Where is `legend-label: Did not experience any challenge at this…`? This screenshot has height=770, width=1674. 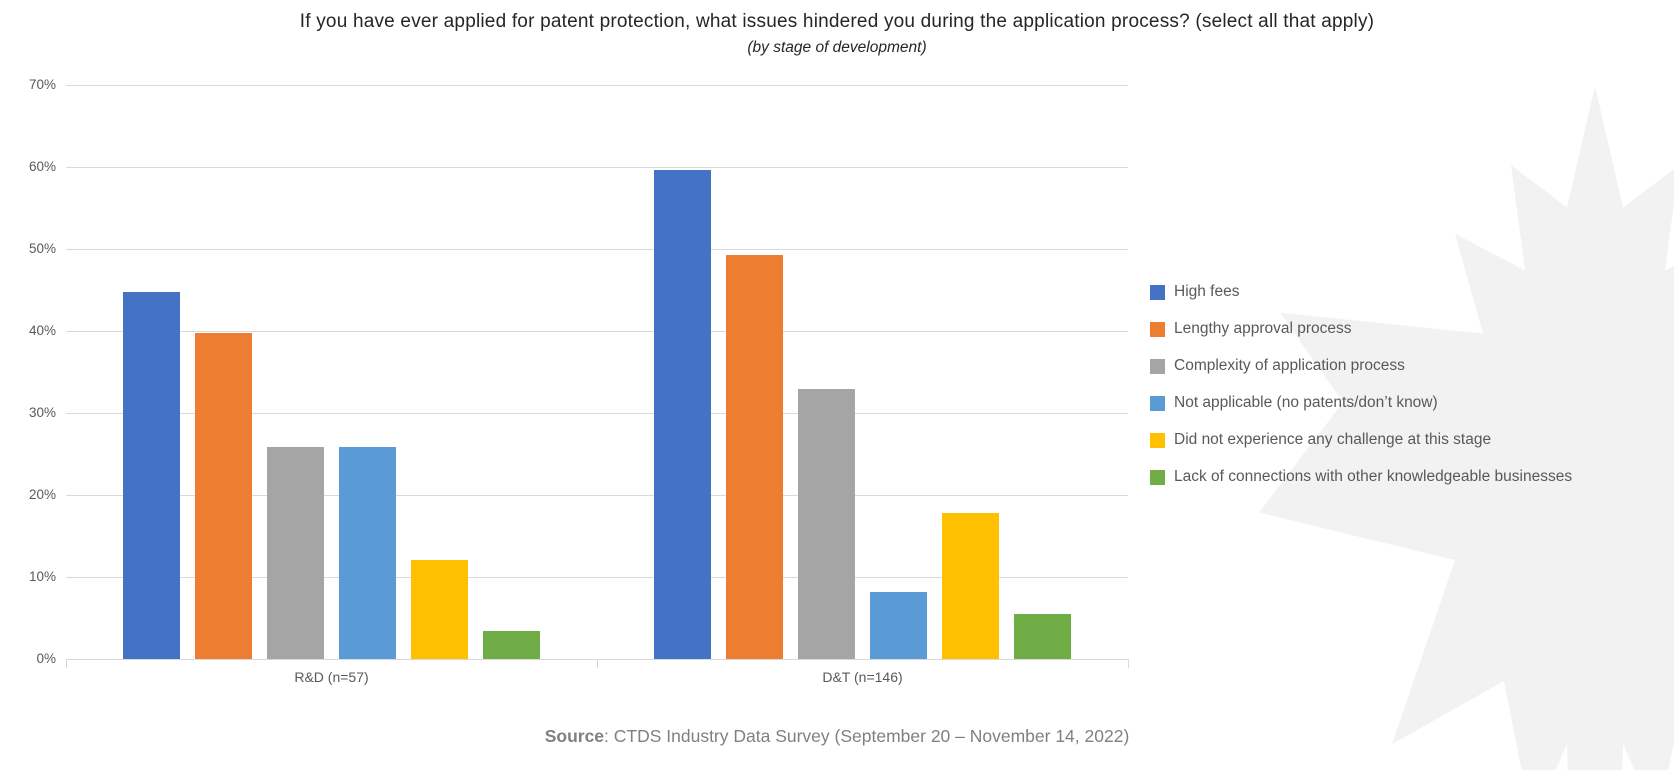 legend-label: Did not experience any challenge at this… is located at coordinates (1333, 439).